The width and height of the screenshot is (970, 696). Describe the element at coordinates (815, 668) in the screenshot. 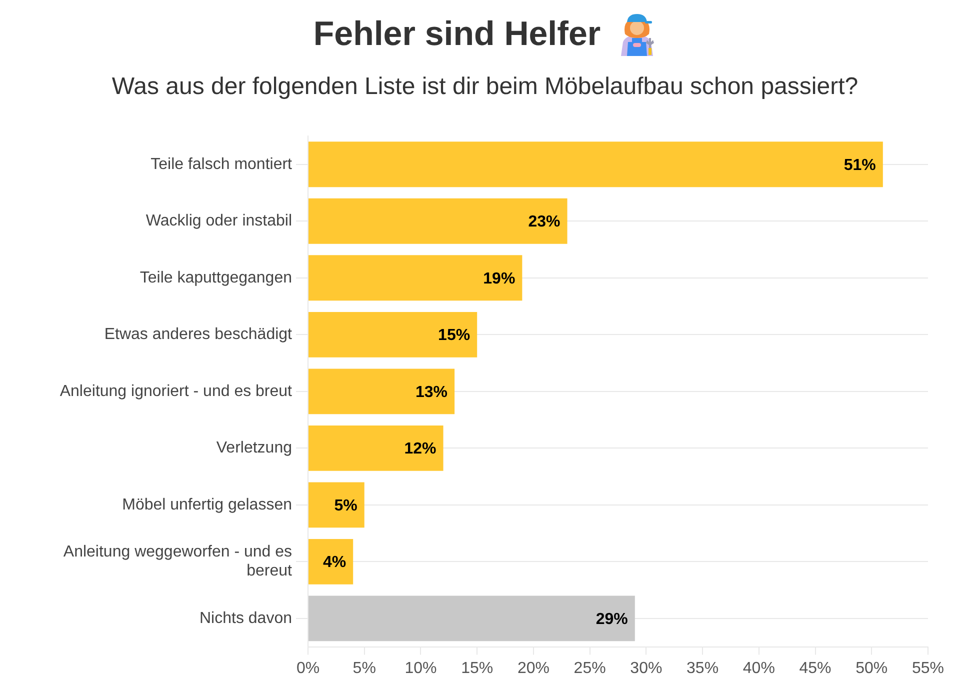

I see `x-tick-label: 45%` at that location.